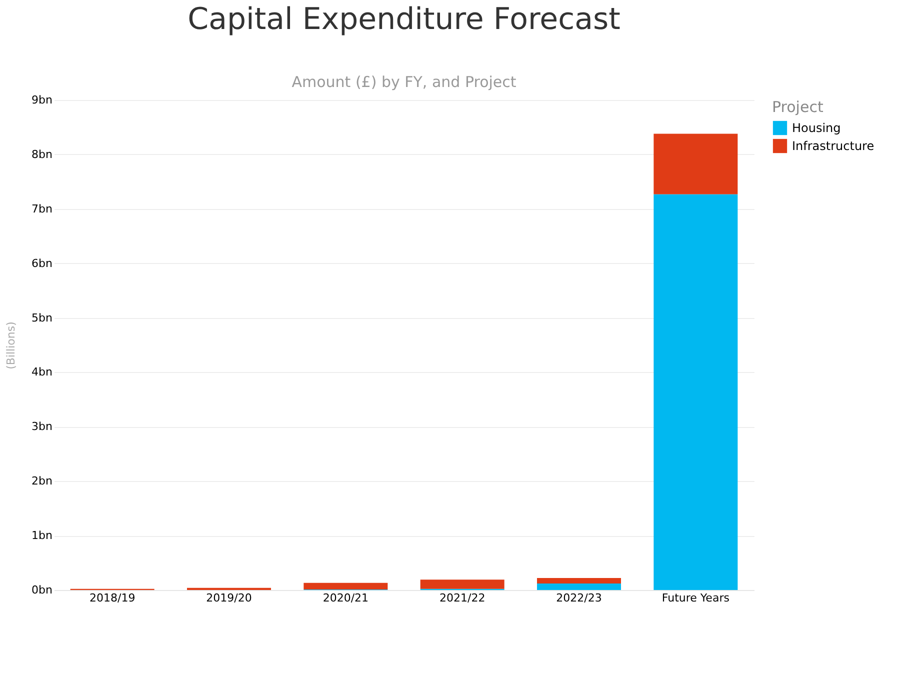 Image resolution: width=918 pixels, height=695 pixels. Describe the element at coordinates (462, 598) in the screenshot. I see `x-tick-label: 2021/22` at that location.